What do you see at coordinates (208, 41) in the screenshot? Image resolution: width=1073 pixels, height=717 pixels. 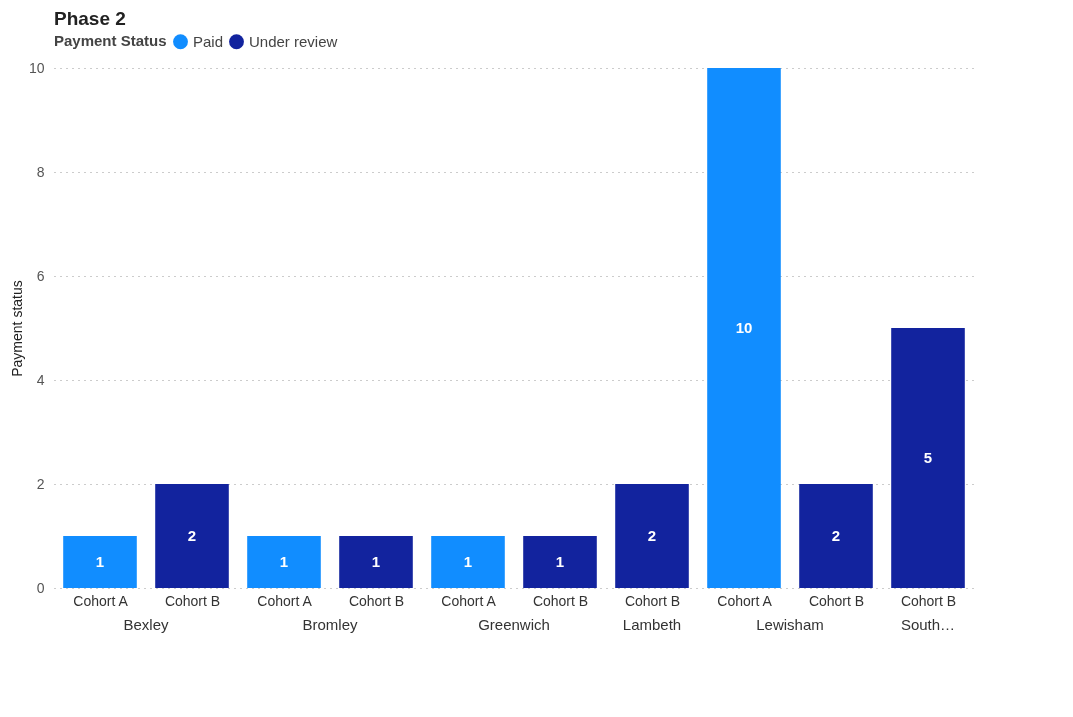 I see `legend-label: Paid` at bounding box center [208, 41].